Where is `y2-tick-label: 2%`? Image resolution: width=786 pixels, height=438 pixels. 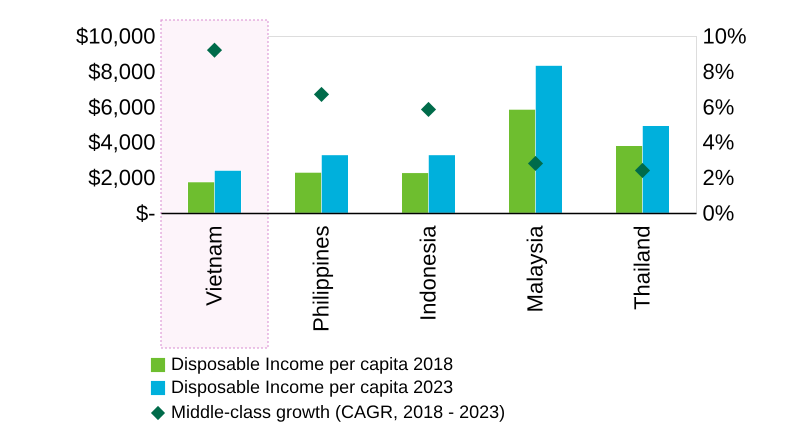
y2-tick-label: 2% is located at coordinates (718, 177).